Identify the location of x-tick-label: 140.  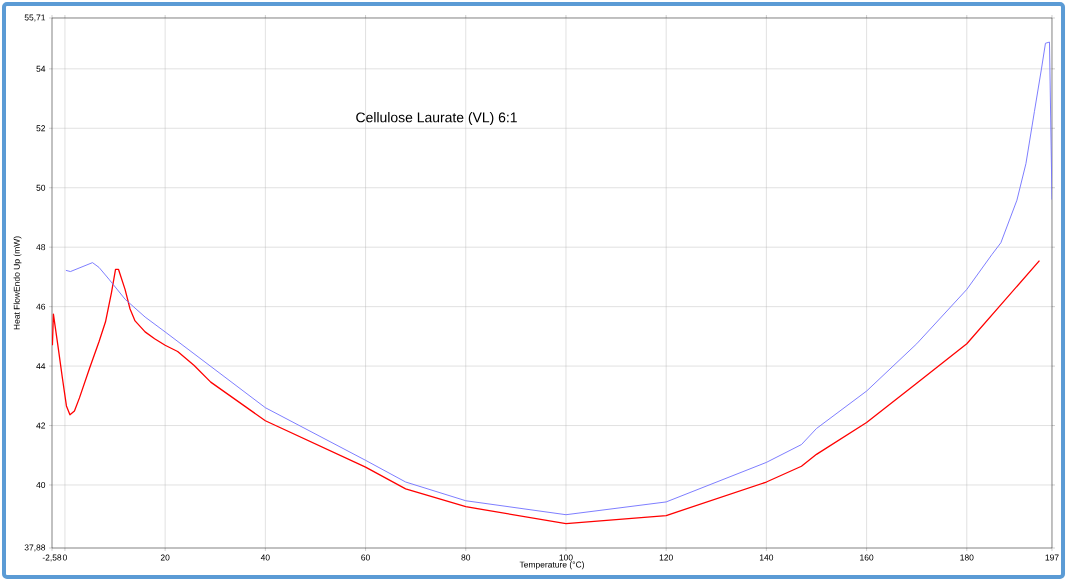
(766, 557).